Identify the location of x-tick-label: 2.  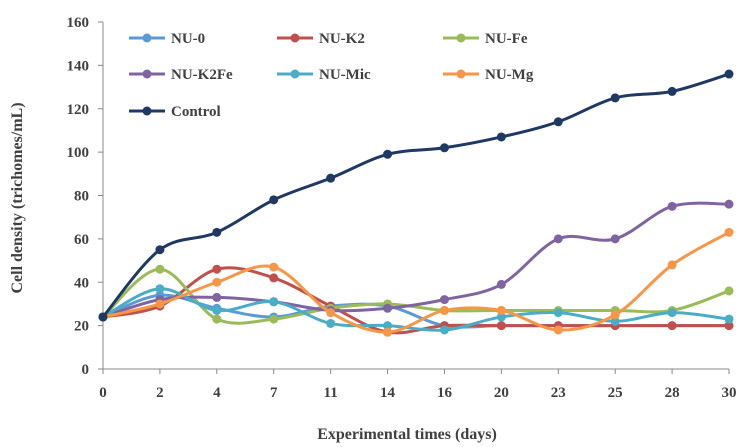
(160, 393).